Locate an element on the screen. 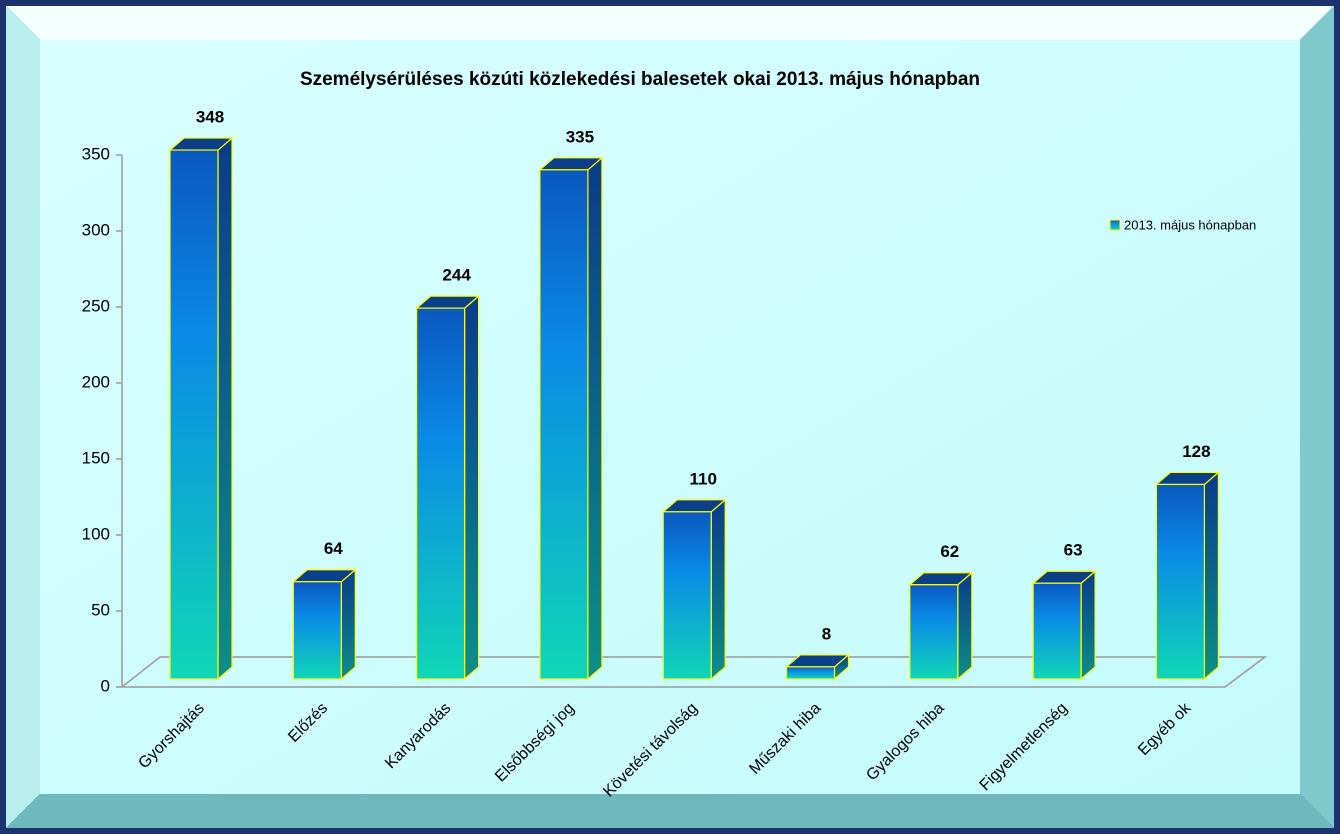 Image resolution: width=1340 pixels, height=834 pixels. y-tick-label: 150 is located at coordinates (96, 457).